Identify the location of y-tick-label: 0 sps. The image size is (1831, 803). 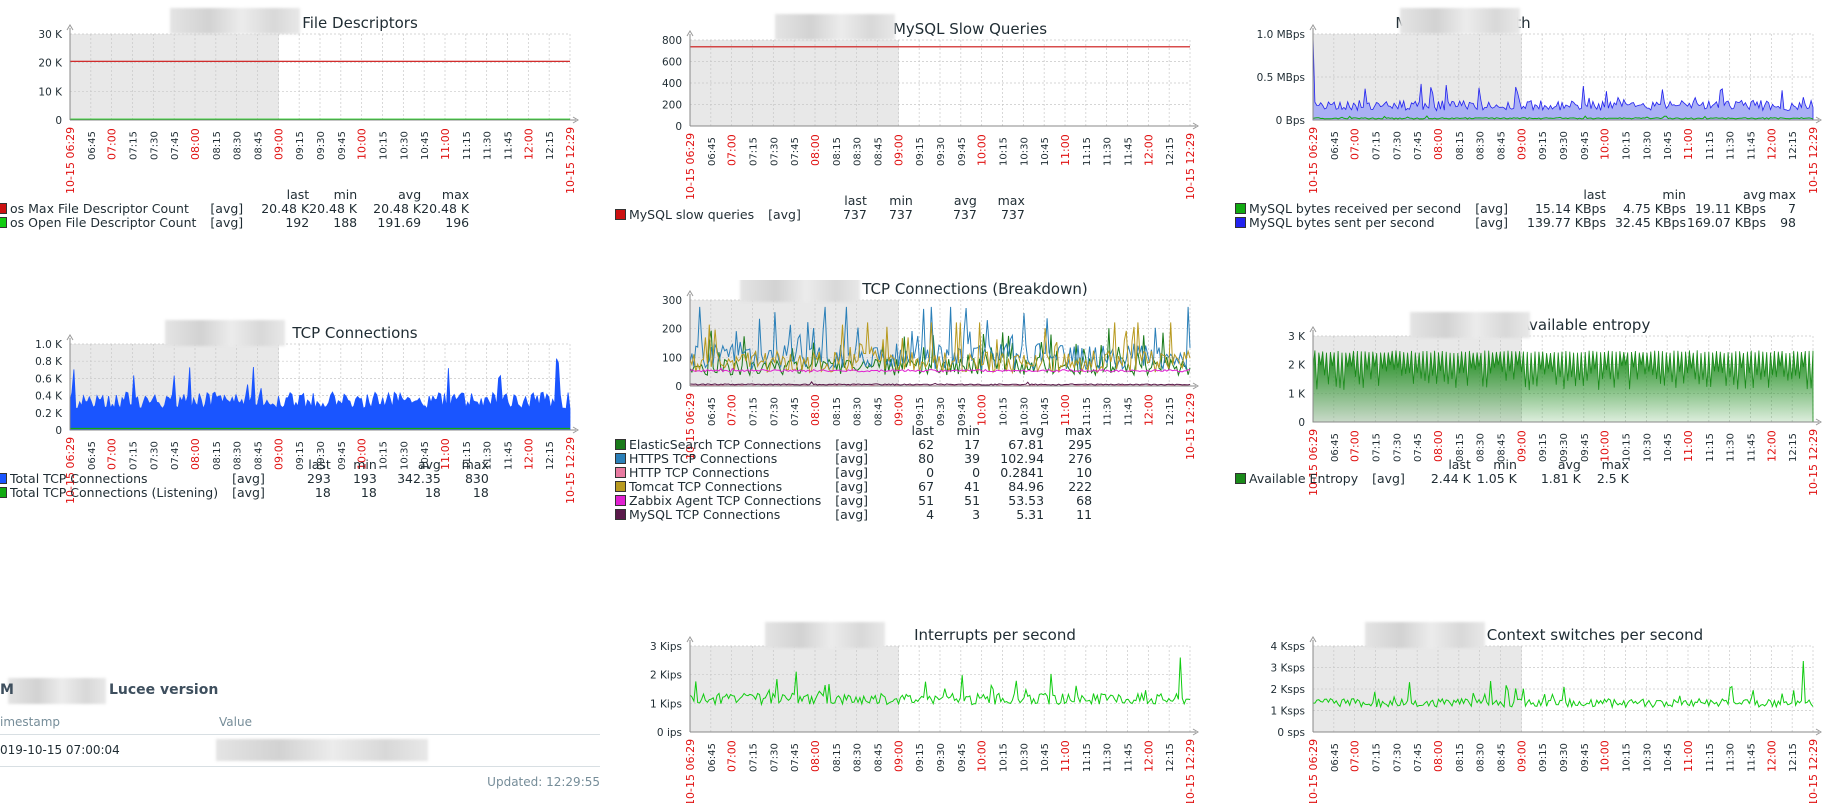
(1291, 733).